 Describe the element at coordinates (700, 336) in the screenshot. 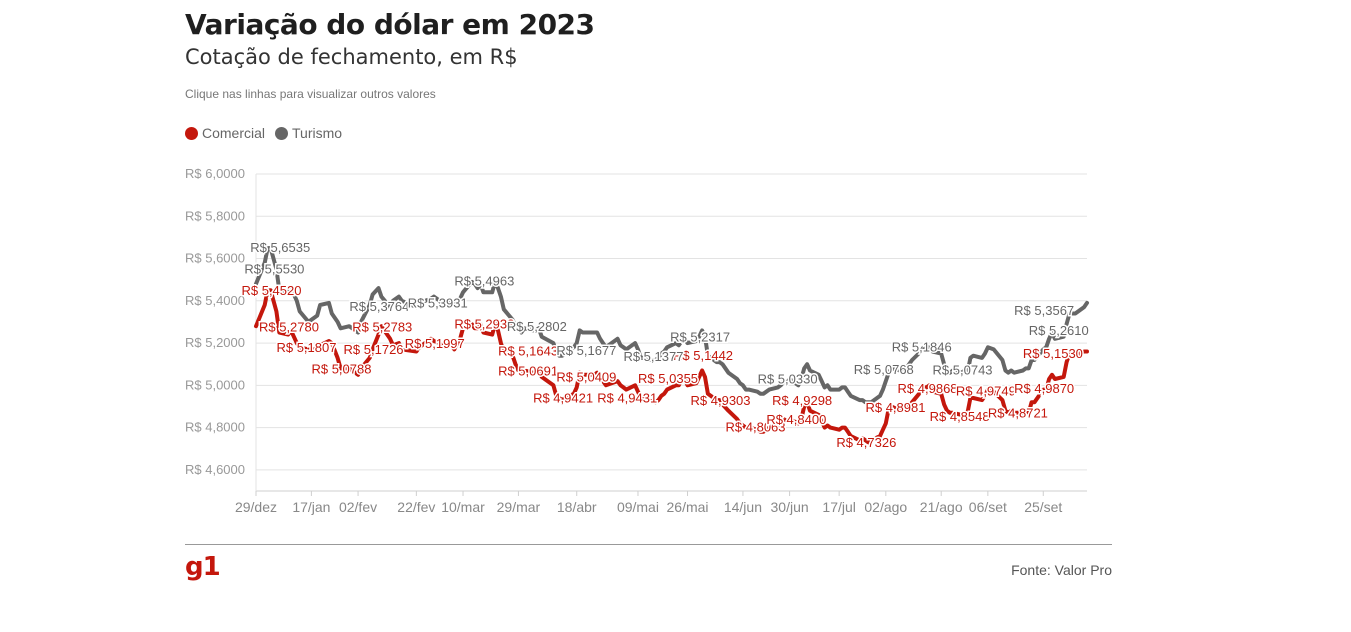

I see `data-label: R$ 5,2317` at that location.